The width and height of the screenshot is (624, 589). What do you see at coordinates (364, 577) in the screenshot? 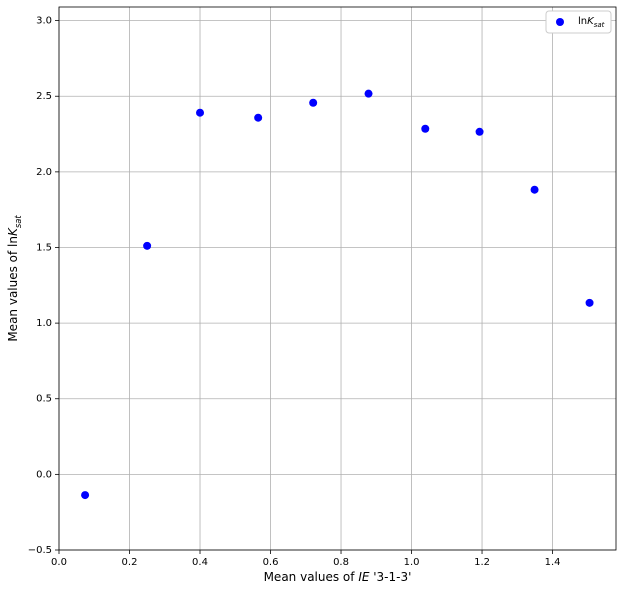
I see `label-part: IE` at bounding box center [364, 577].